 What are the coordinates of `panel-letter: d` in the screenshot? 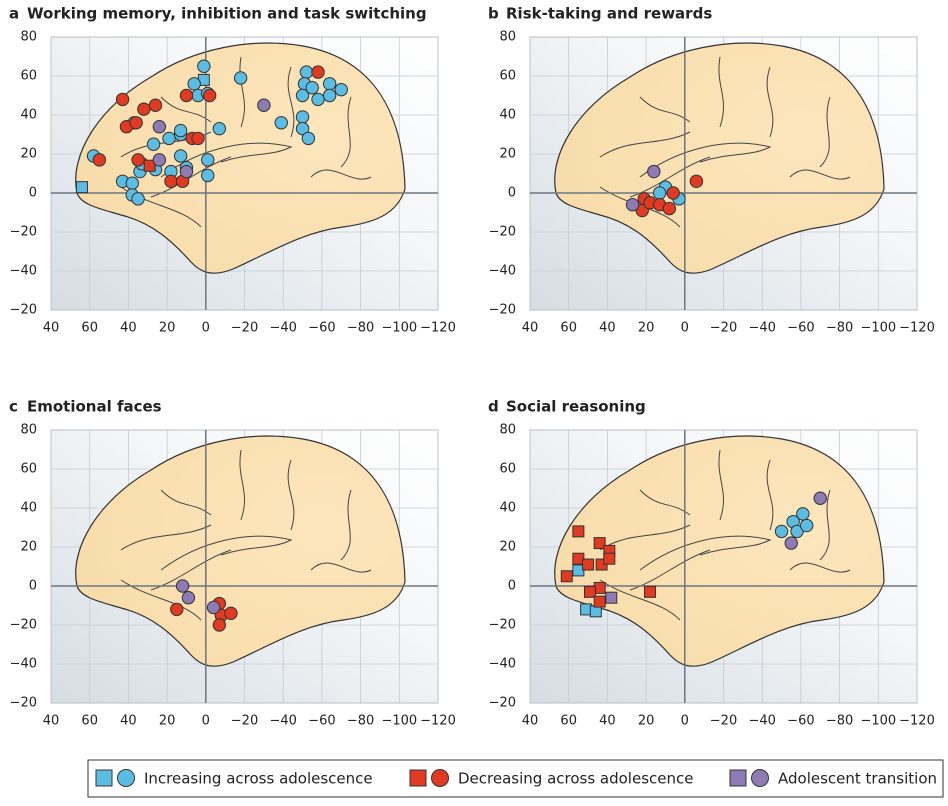 It's located at (493, 407).